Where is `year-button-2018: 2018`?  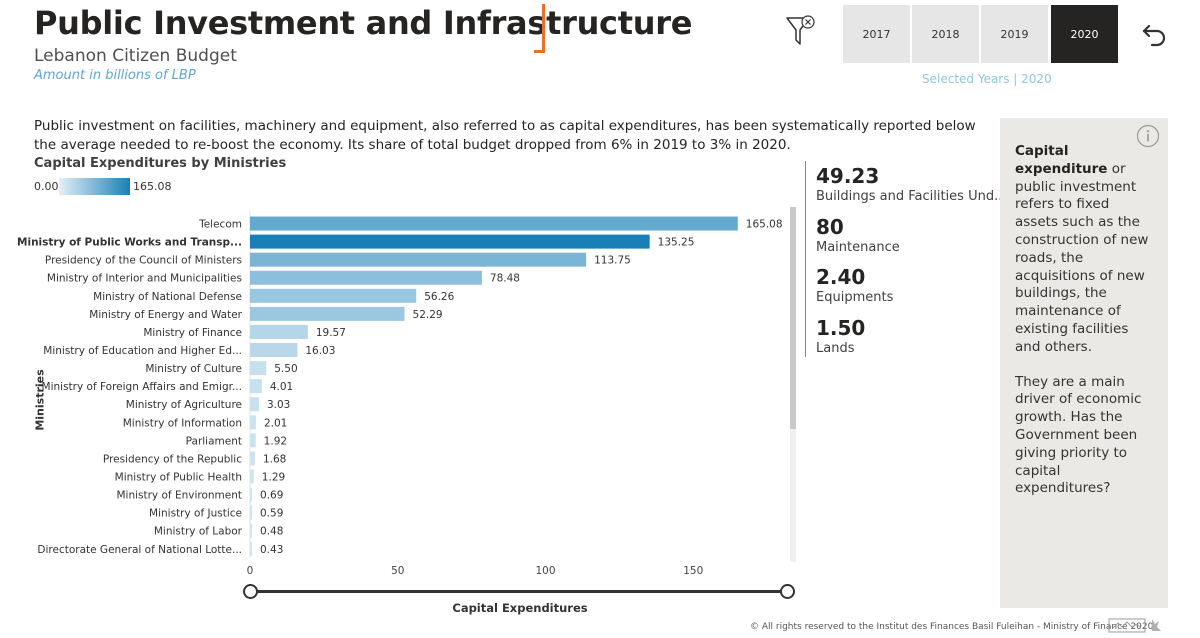
year-button-2018: 2018 is located at coordinates (945, 34).